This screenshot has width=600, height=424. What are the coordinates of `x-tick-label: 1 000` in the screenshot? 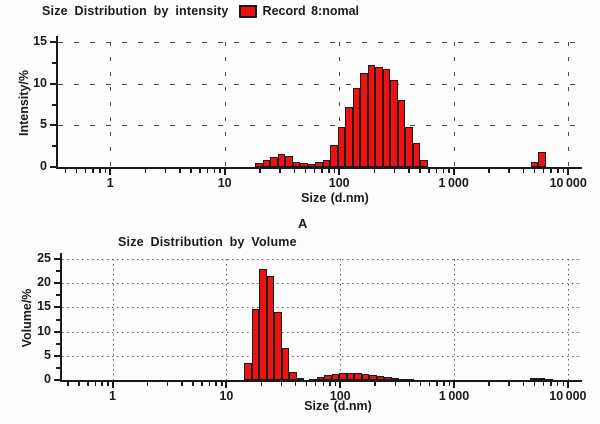 It's located at (454, 396).